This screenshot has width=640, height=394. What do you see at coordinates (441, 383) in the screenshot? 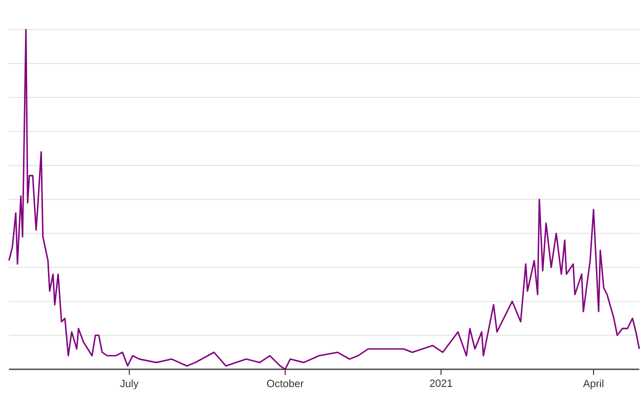
I see `x-tick-label: 2021` at bounding box center [441, 383].